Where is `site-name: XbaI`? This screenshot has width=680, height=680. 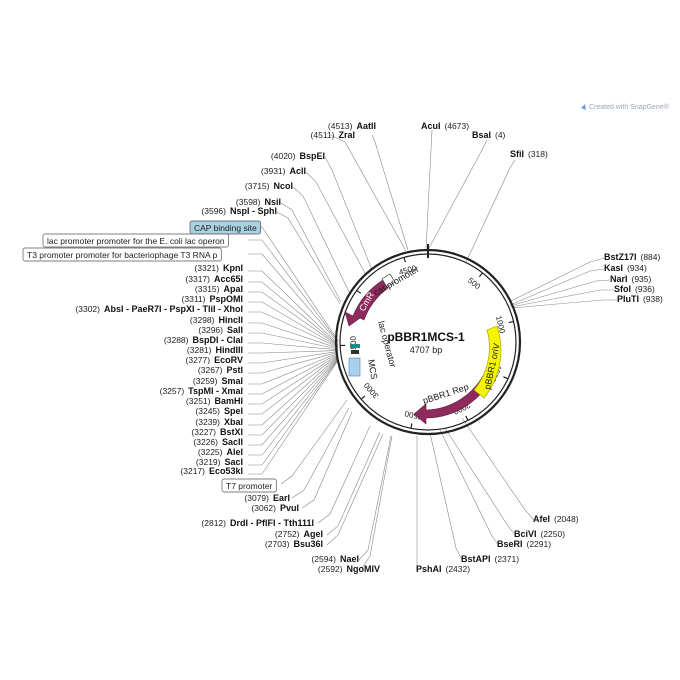 site-name: XbaI is located at coordinates (233, 422).